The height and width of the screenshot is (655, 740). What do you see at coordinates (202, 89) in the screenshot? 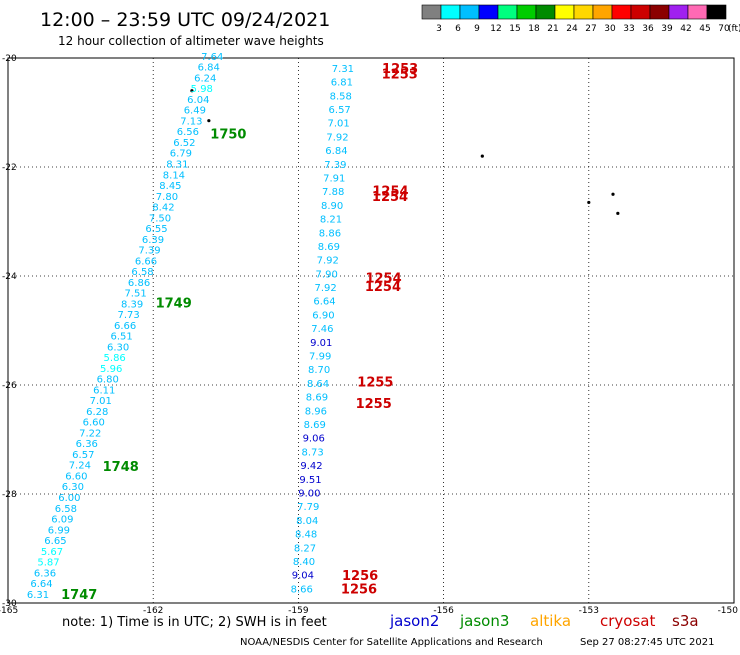
I see `wave-height-value: 5.98` at bounding box center [202, 89].